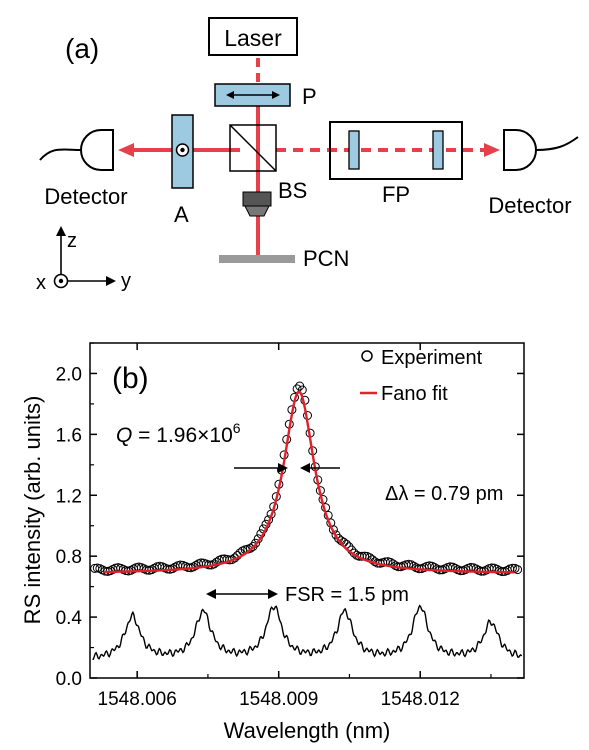 This screenshot has height=750, width=589. What do you see at coordinates (69, 618) in the screenshot?
I see `y-tick-label: 0.4` at bounding box center [69, 618].